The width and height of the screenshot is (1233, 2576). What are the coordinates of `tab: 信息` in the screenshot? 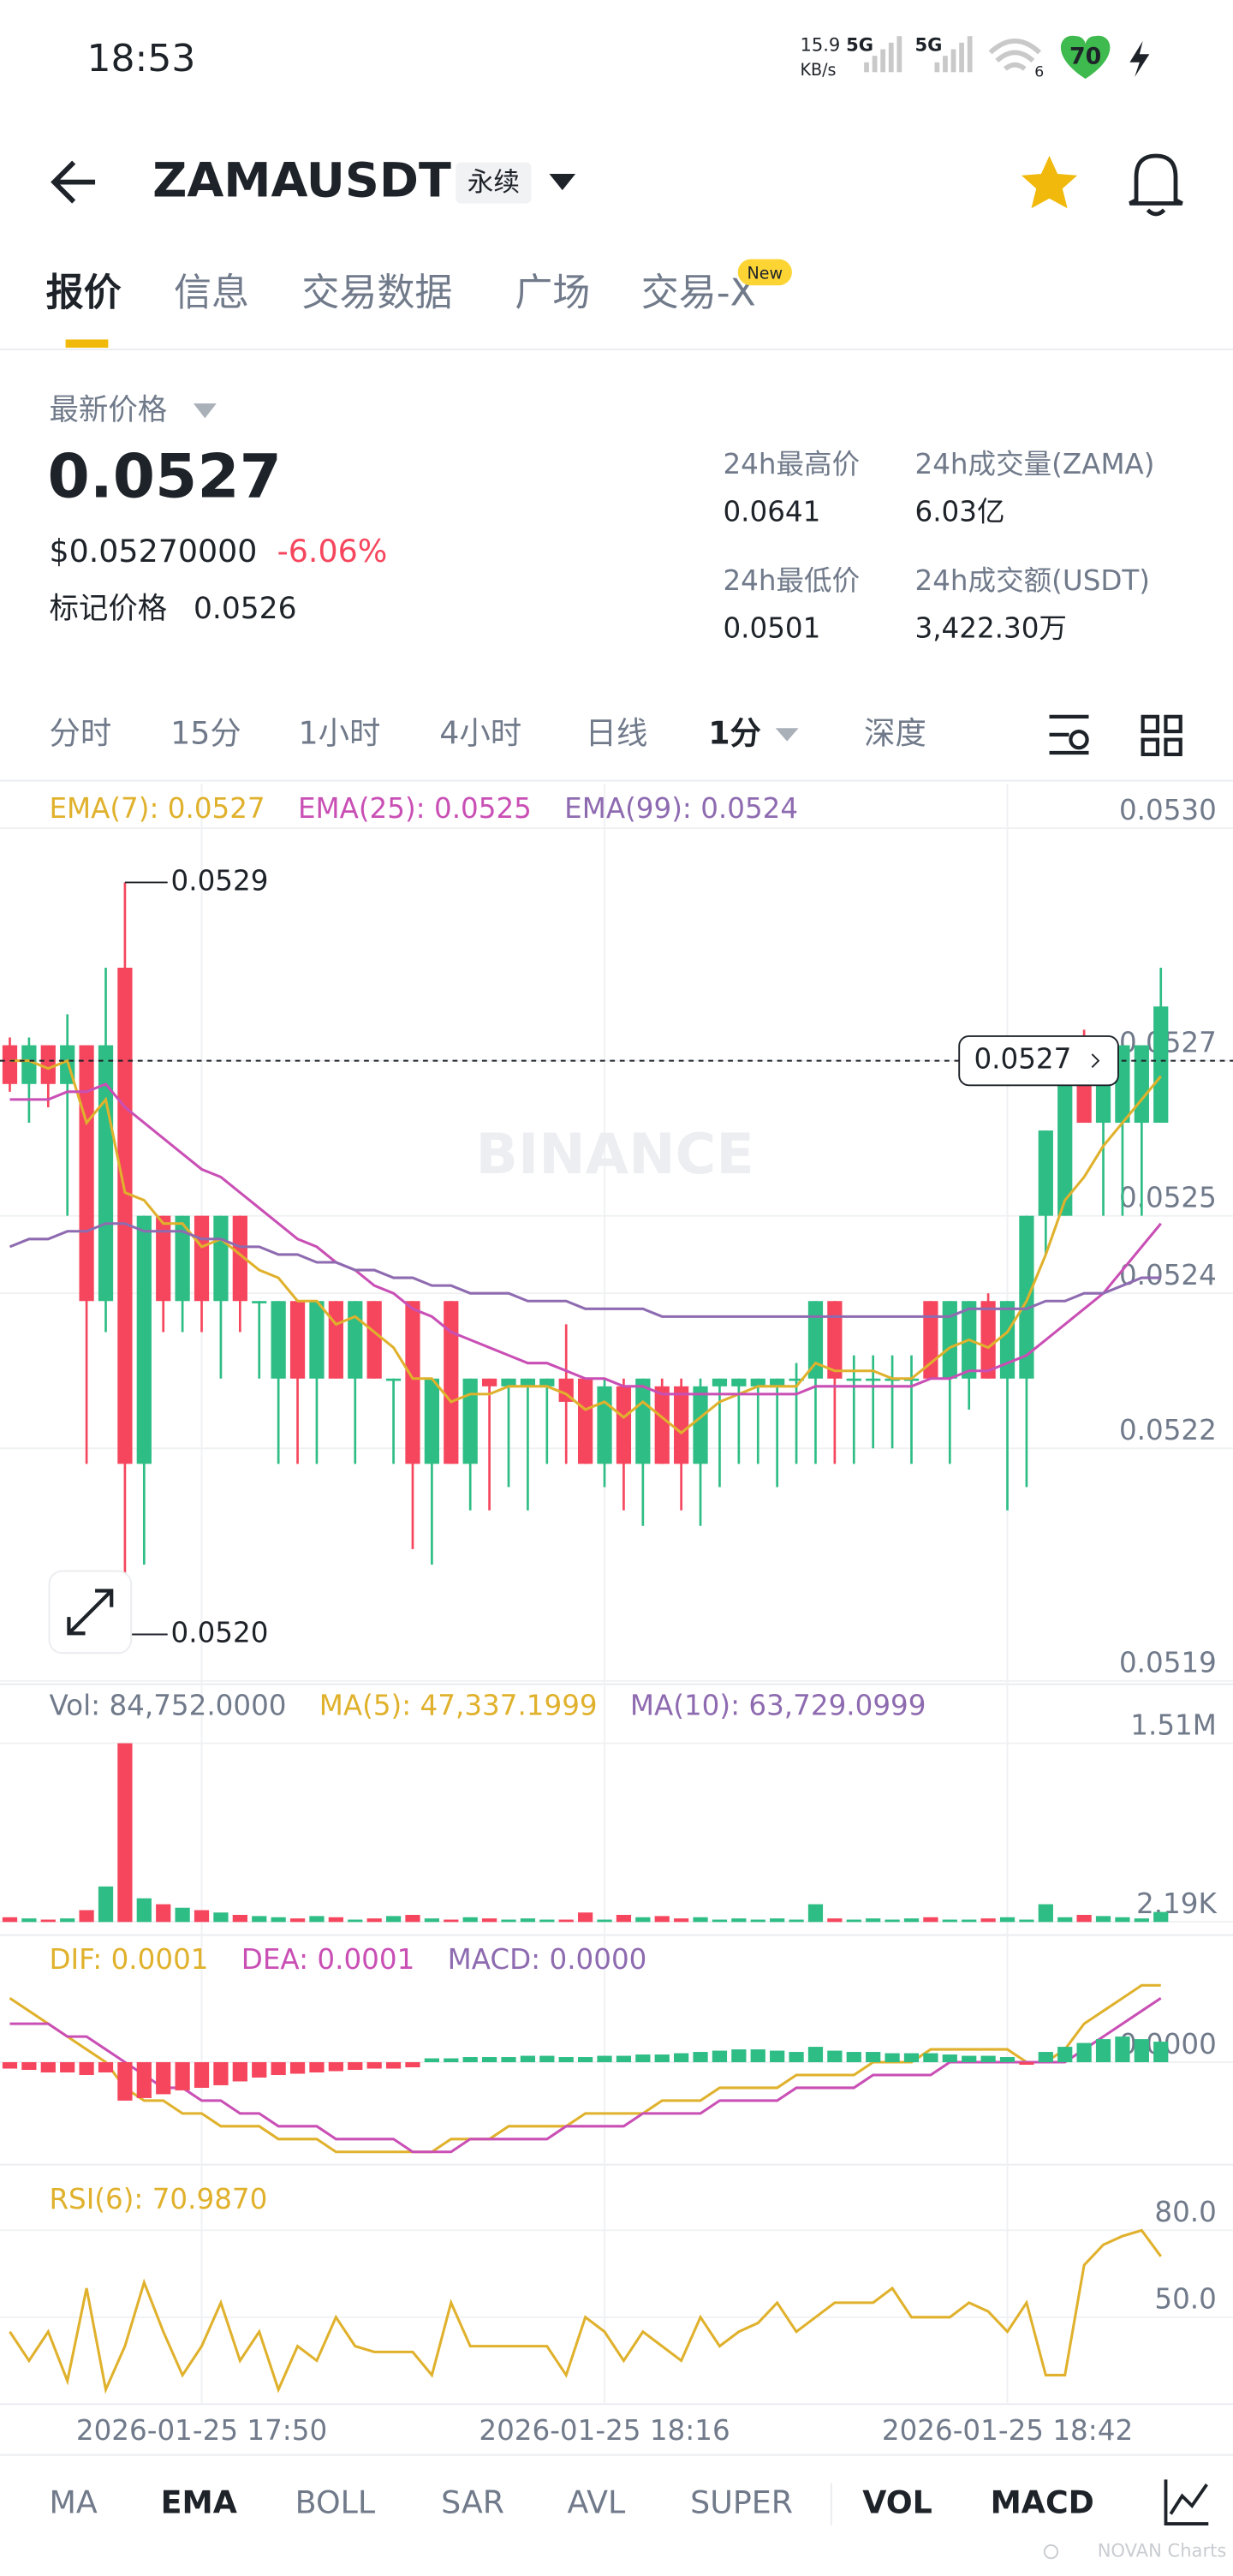 It's located at (211, 293).